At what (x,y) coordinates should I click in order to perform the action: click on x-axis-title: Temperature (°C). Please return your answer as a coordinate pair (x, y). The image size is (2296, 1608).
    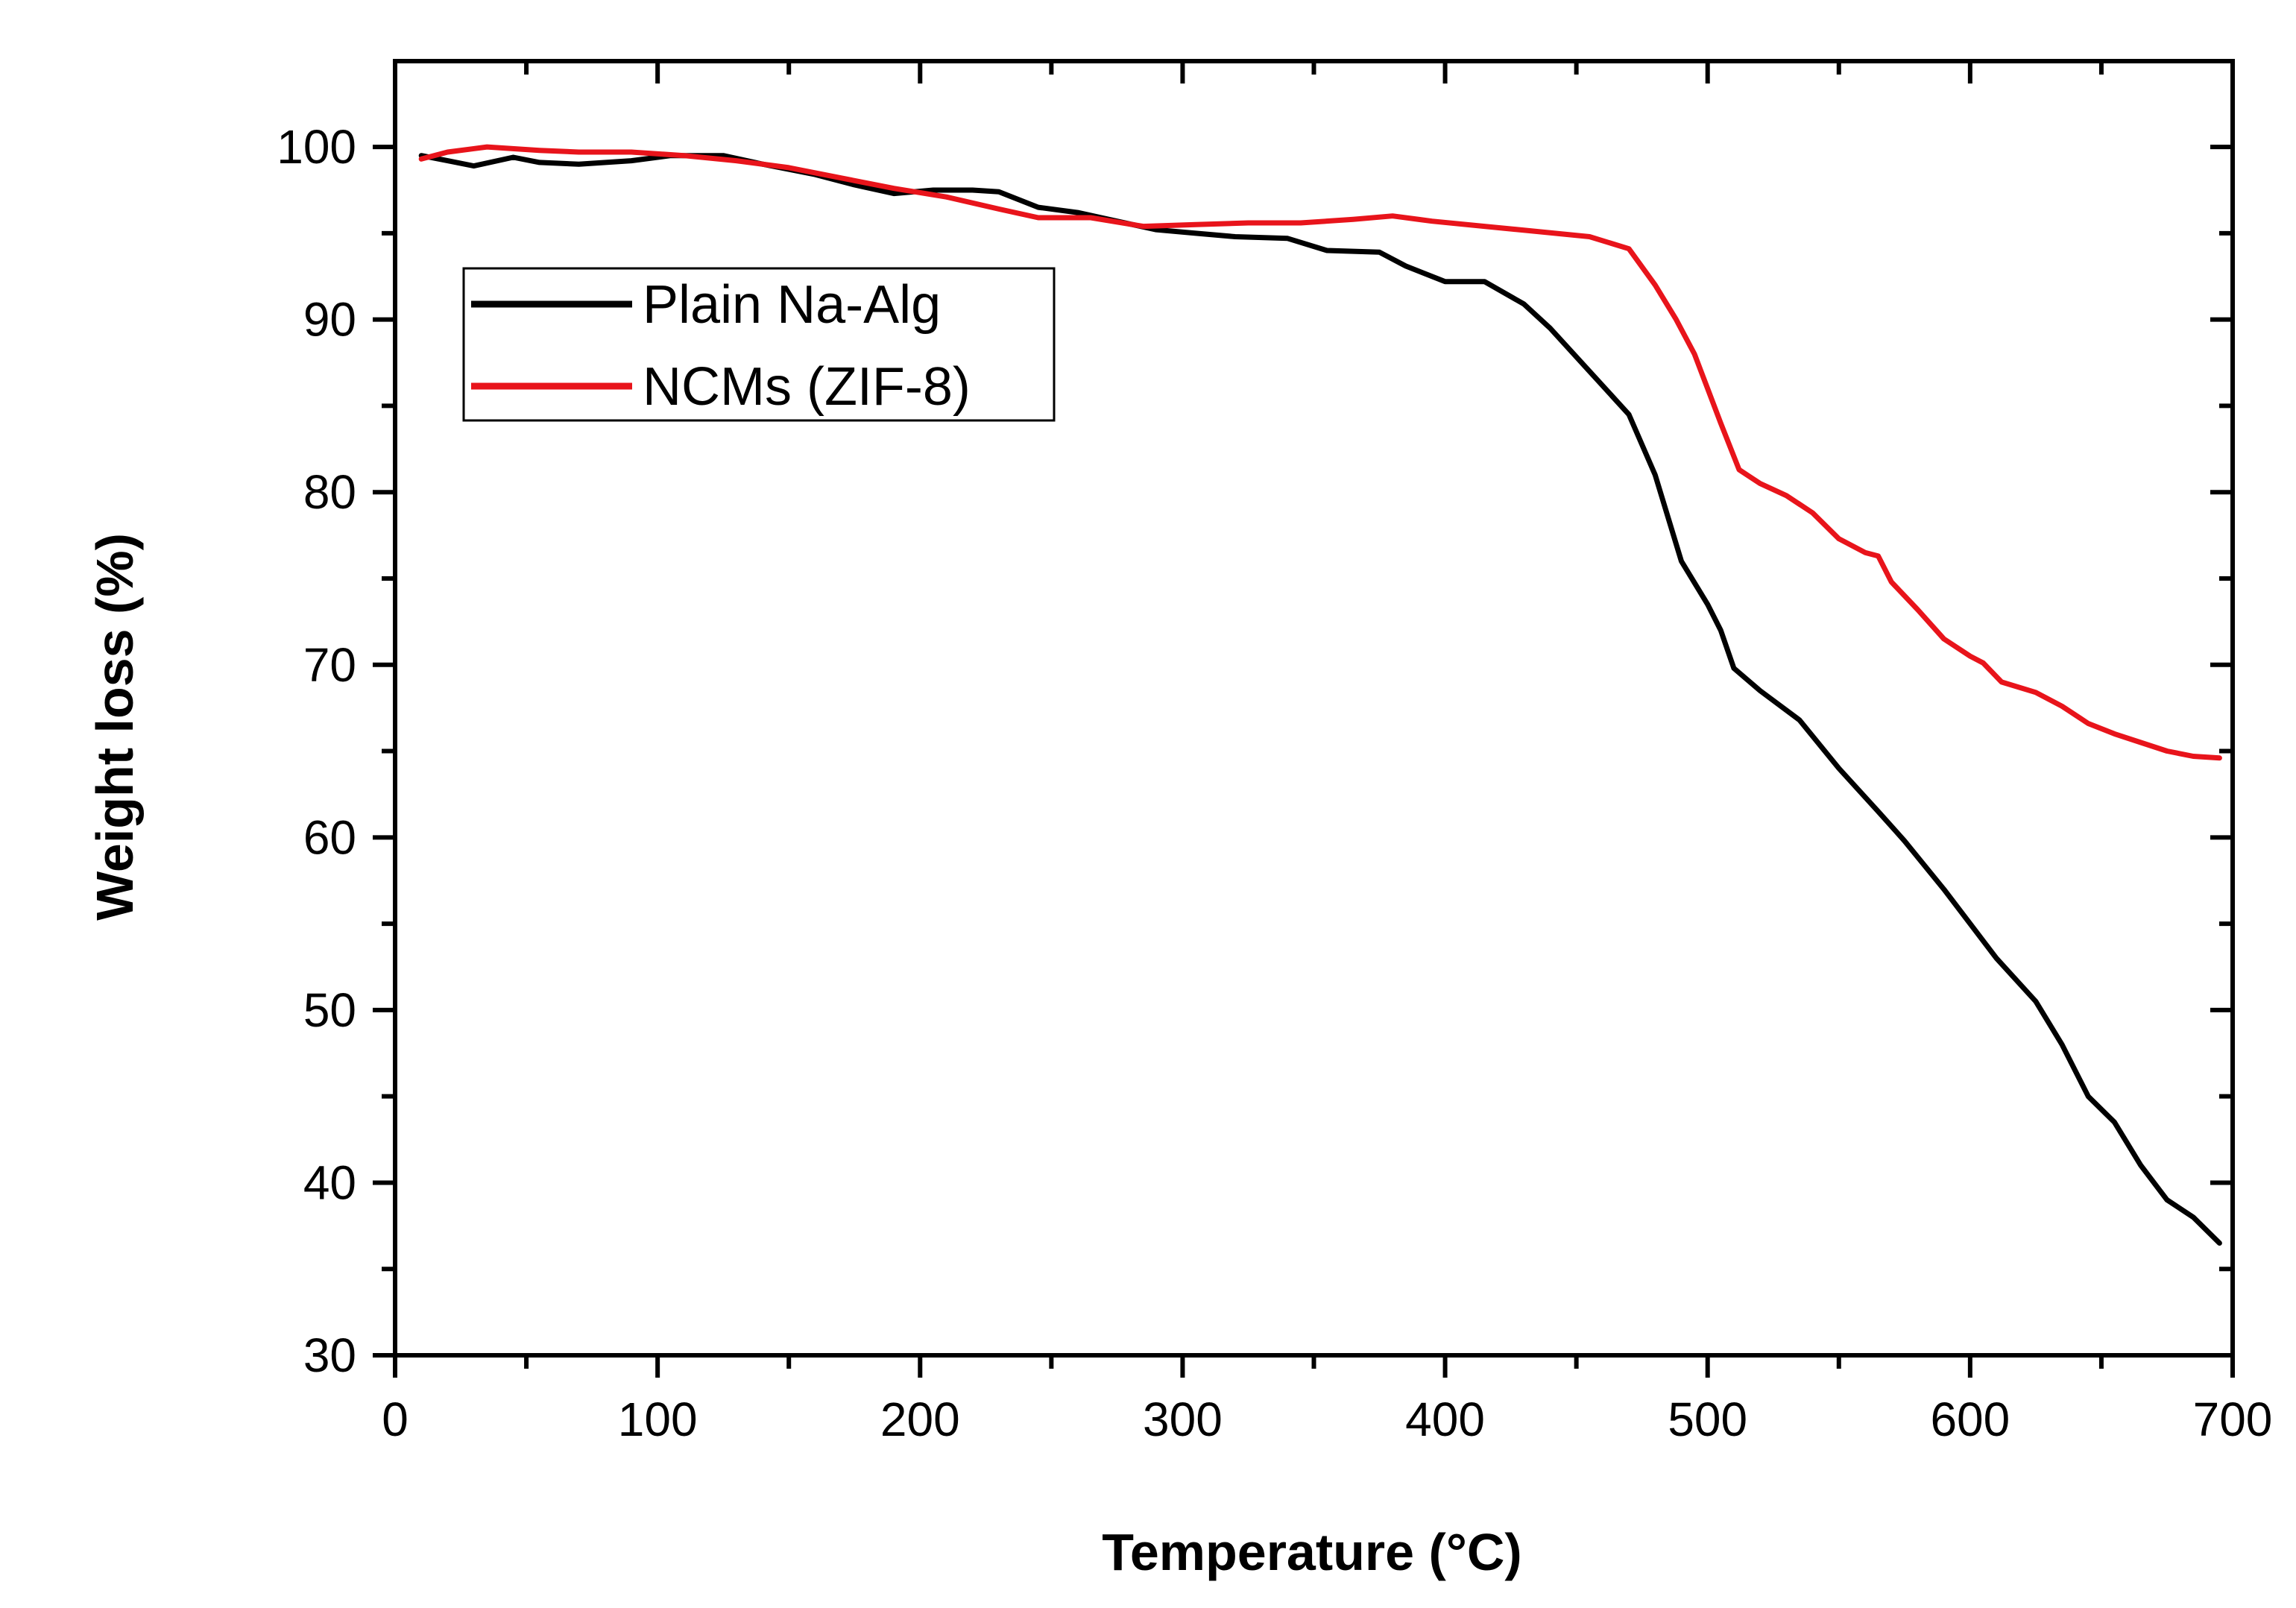
    Looking at the image, I should click on (1312, 1552).